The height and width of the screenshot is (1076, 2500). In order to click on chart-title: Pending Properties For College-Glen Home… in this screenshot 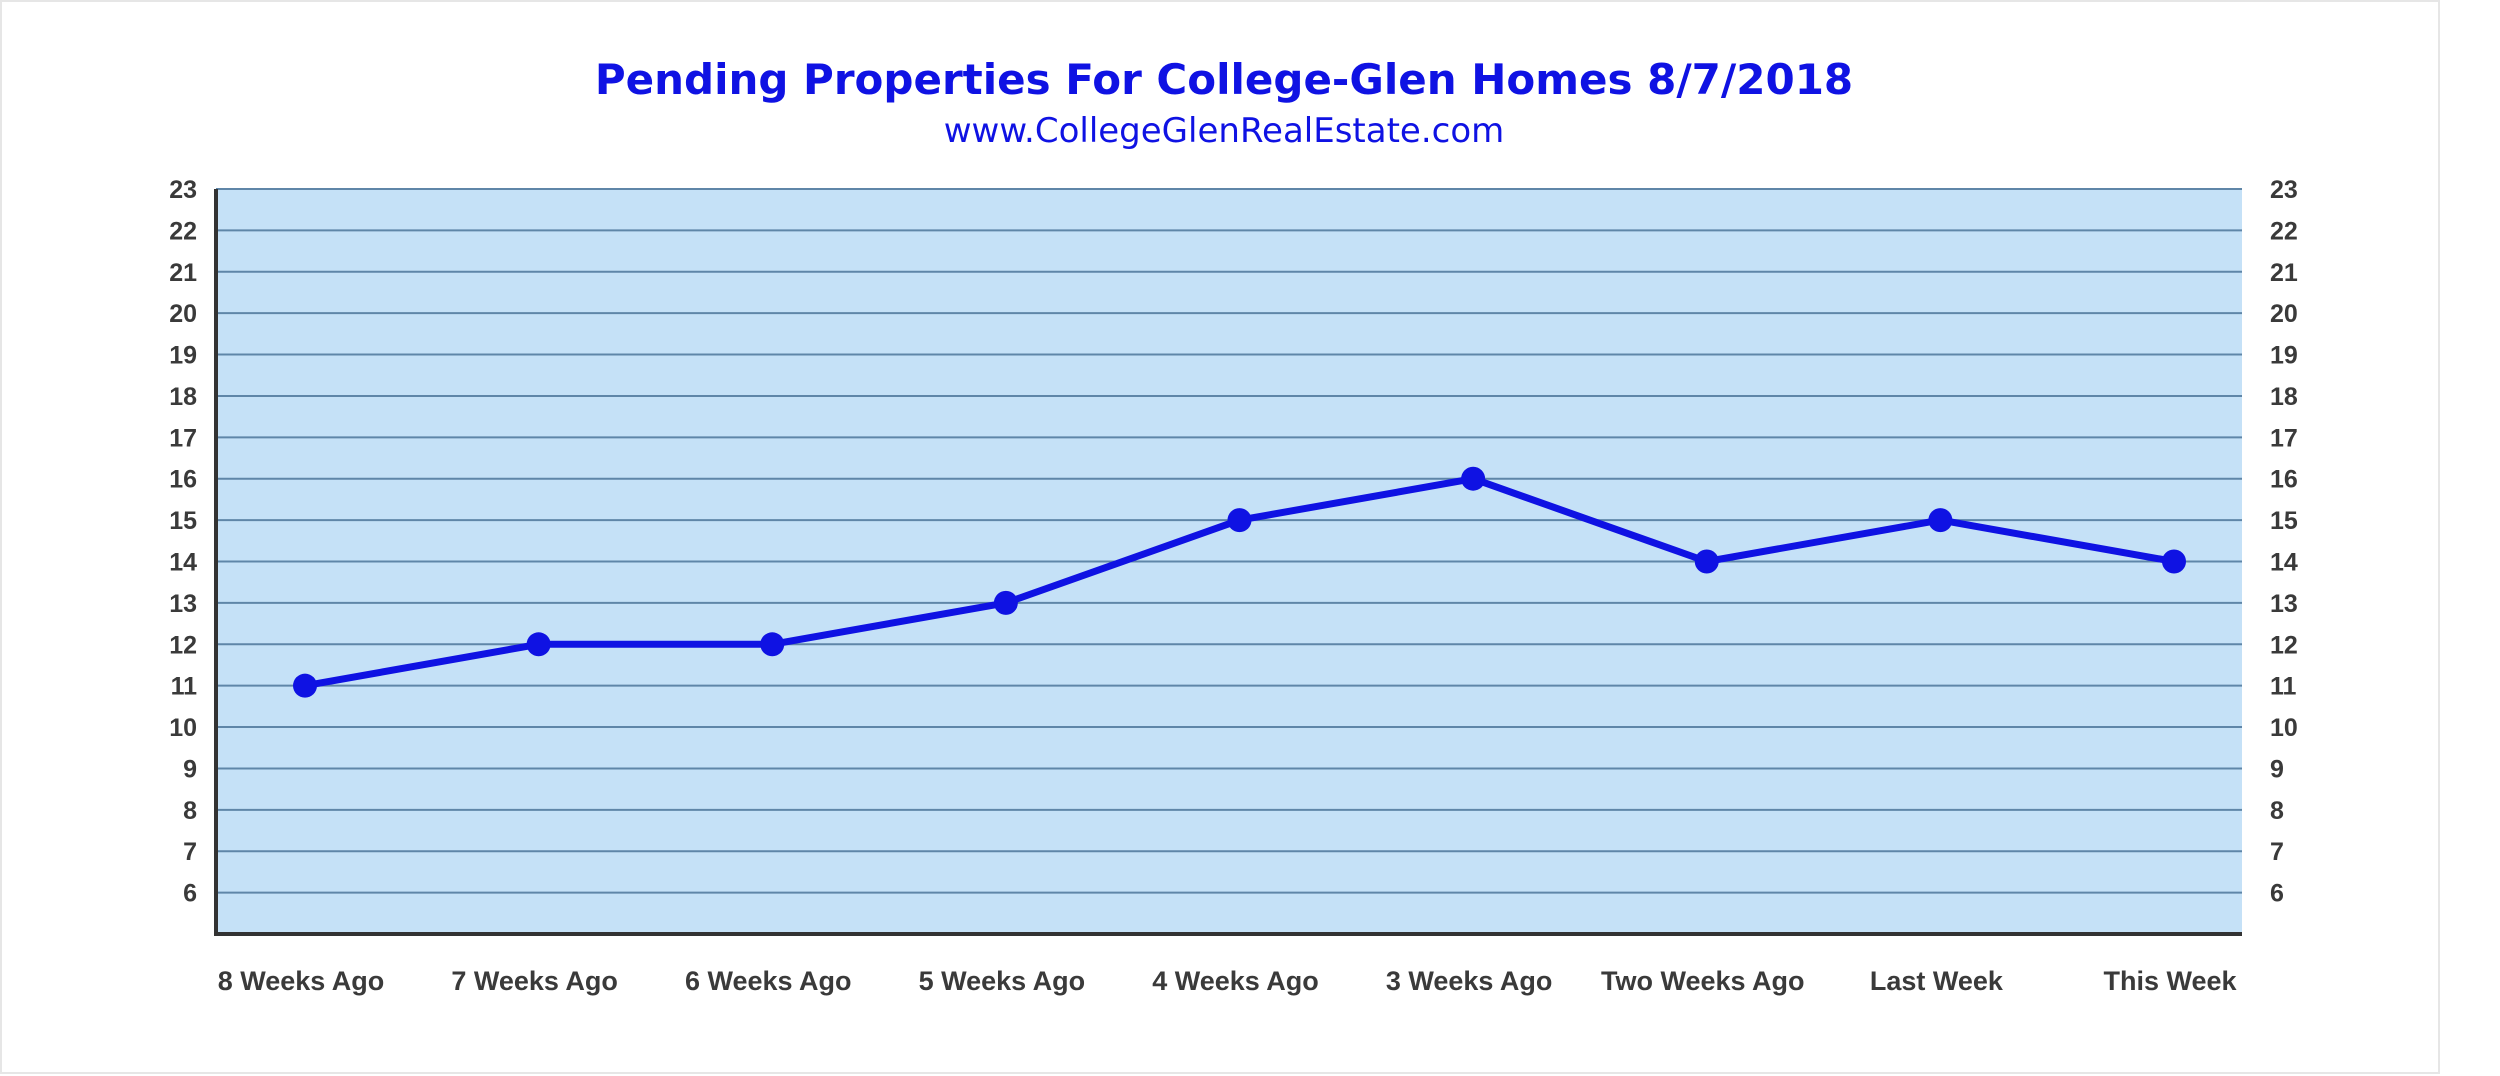, I will do `click(1224, 79)`.